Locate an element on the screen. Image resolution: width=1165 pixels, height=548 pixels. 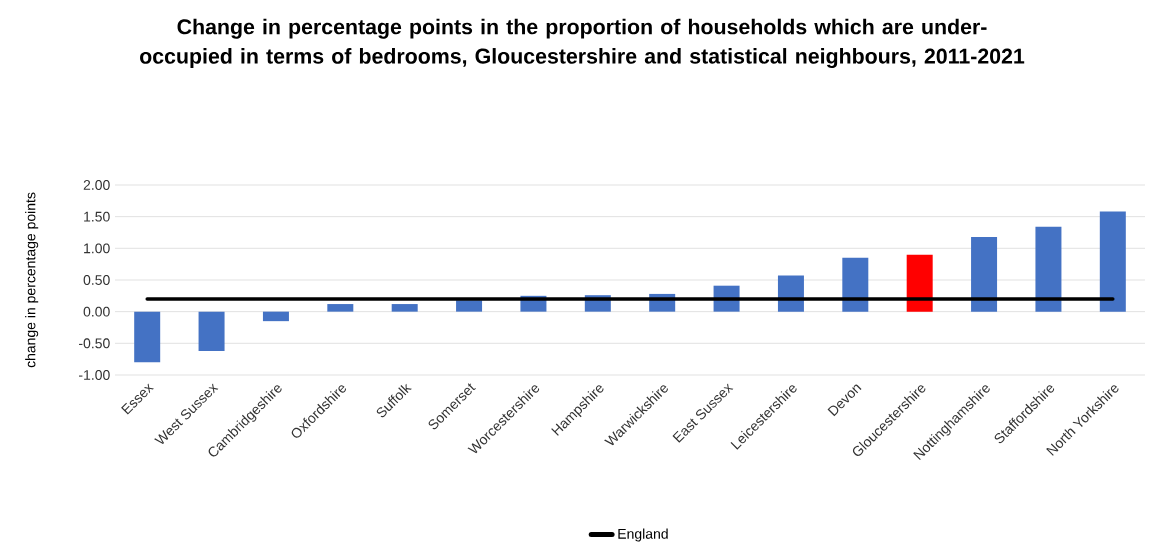
y-tick-label: -0.50 is located at coordinates (94, 343).